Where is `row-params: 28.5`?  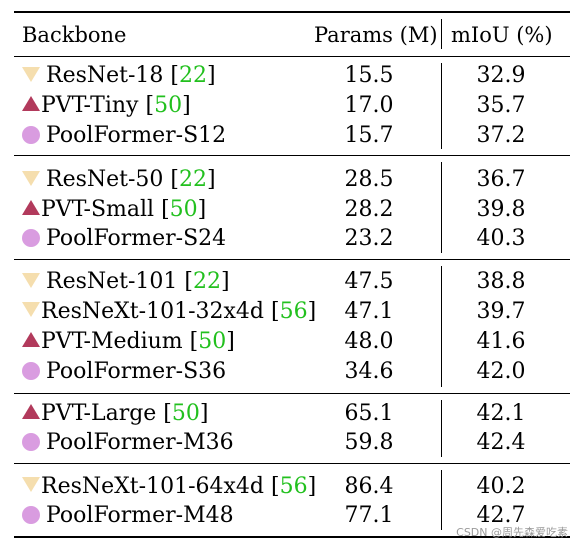 row-params: 28.5 is located at coordinates (369, 179).